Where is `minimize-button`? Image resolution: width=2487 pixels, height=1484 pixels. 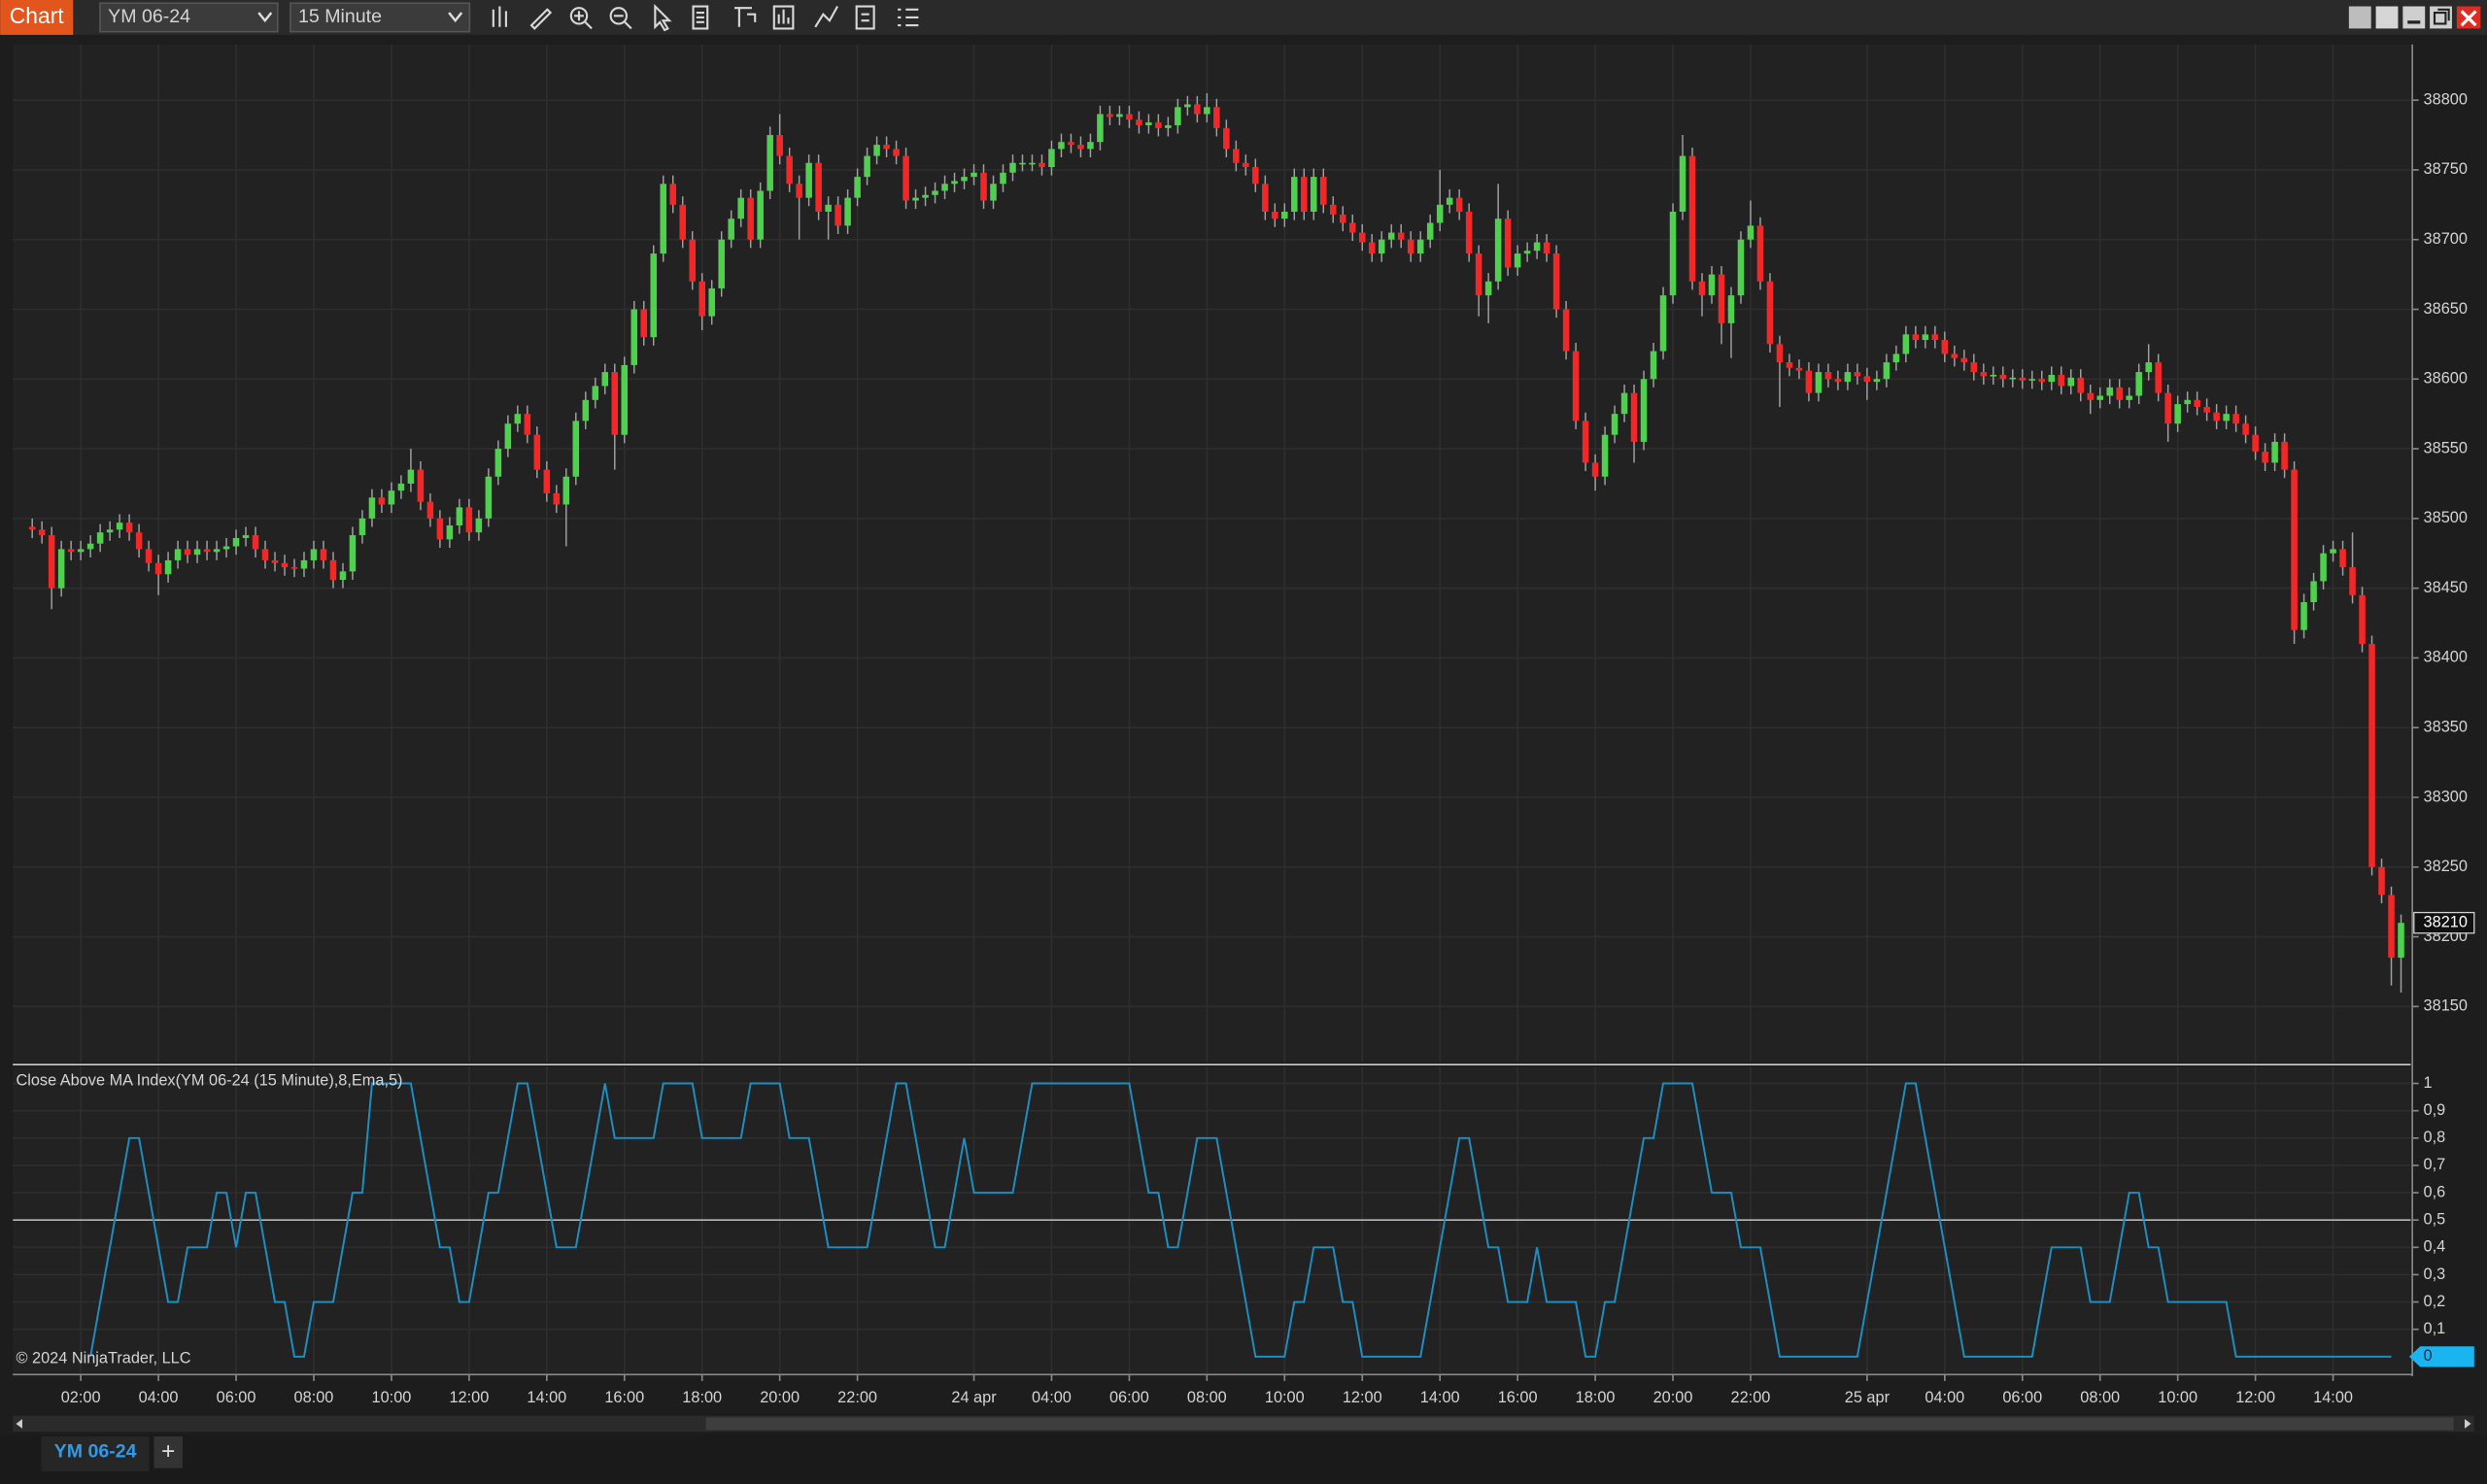
minimize-button is located at coordinates (2414, 17).